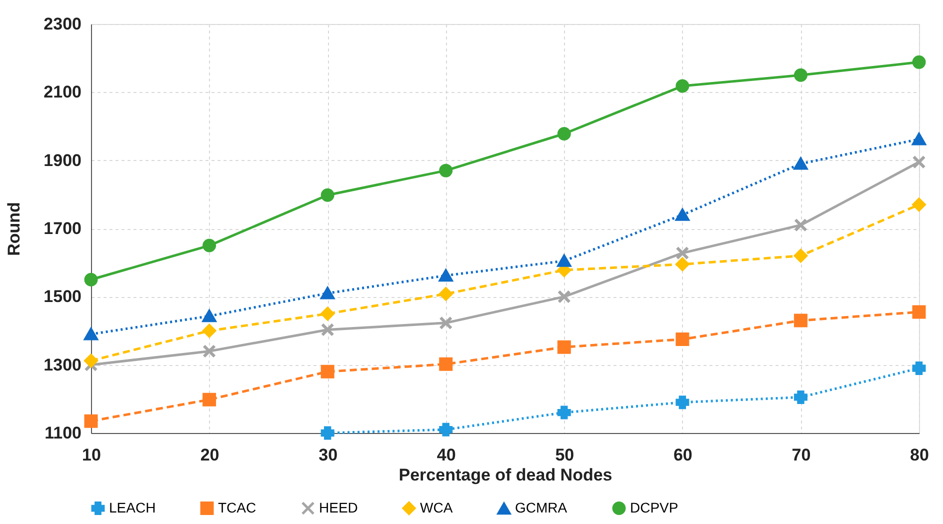 The width and height of the screenshot is (943, 524). What do you see at coordinates (505, 475) in the screenshot?
I see `x-axis-title: Percentage of dead Nodes` at bounding box center [505, 475].